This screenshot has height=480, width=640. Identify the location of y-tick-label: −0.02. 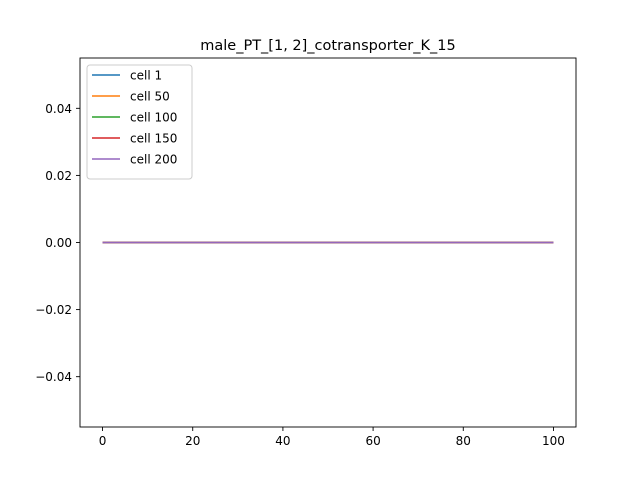
(53, 310).